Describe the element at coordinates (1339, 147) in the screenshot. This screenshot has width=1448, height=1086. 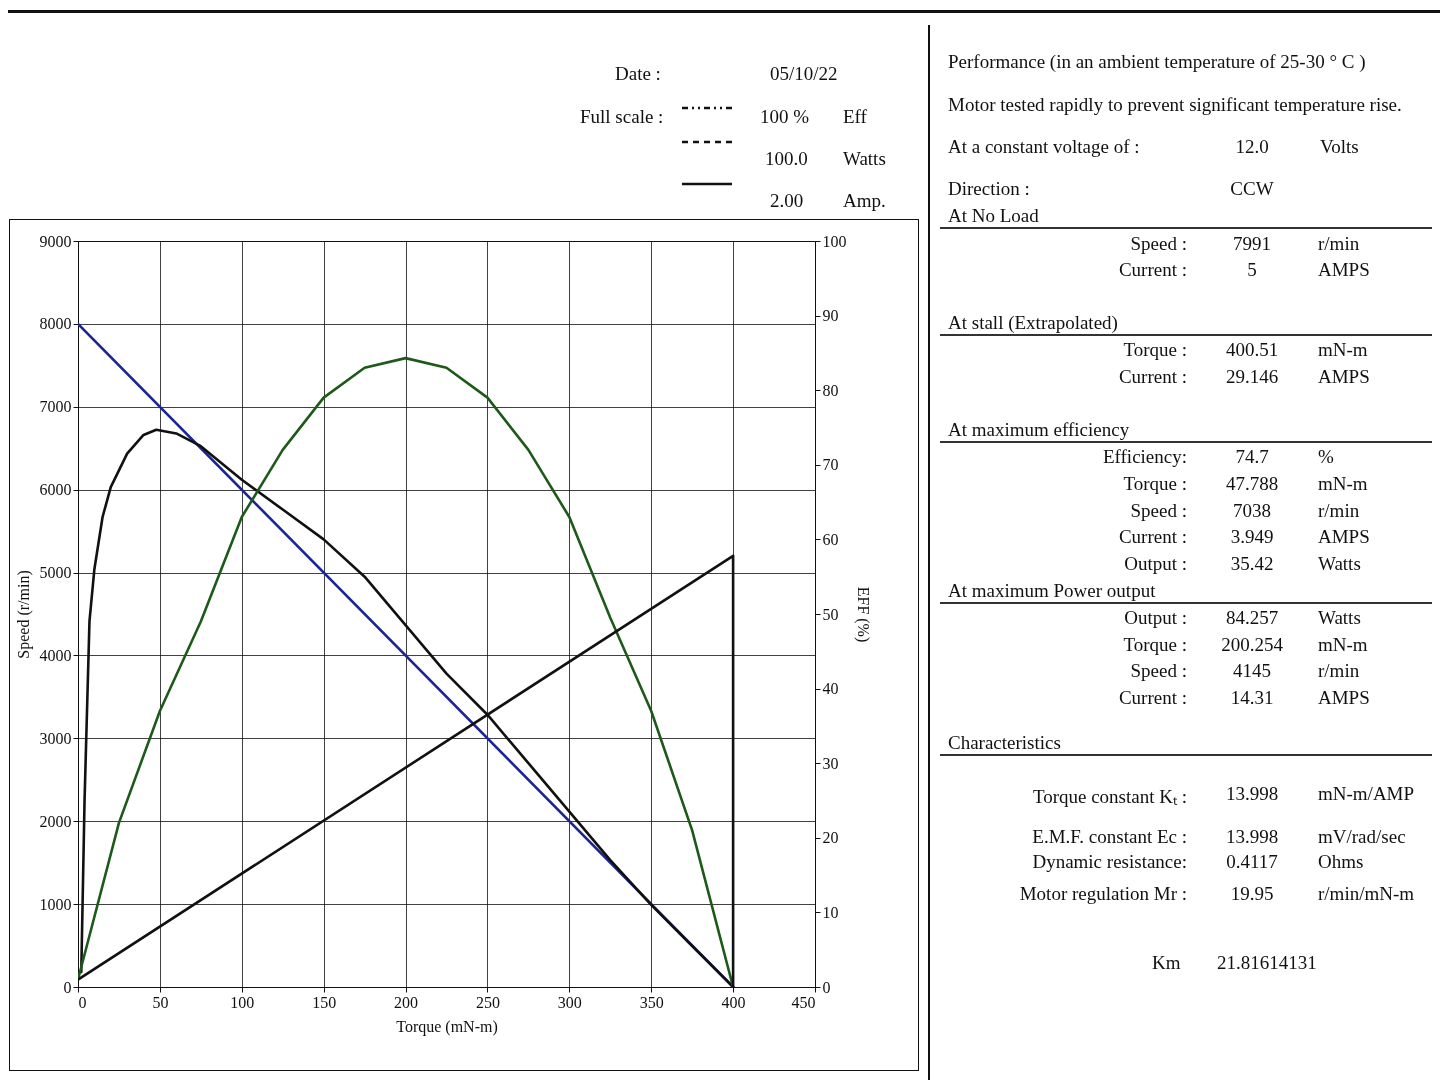
I see `text: Volts` at that location.